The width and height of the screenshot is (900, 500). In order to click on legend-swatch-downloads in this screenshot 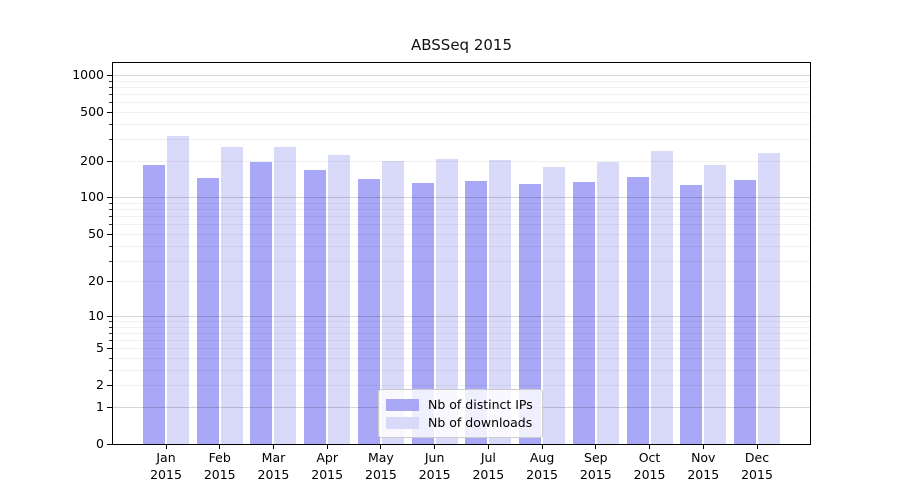, I will do `click(402, 422)`.